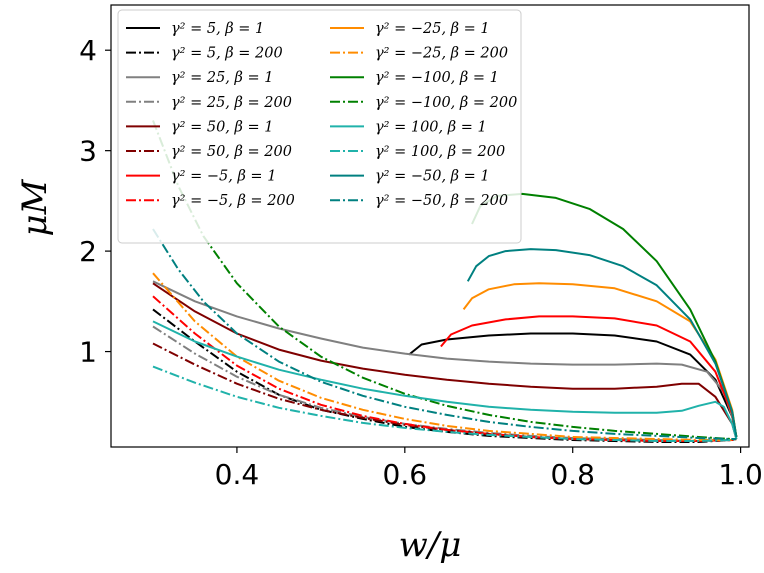 The height and width of the screenshot is (573, 764). What do you see at coordinates (233, 201) in the screenshot?
I see `legend-label: γ² = −5, β = 200` at bounding box center [233, 201].